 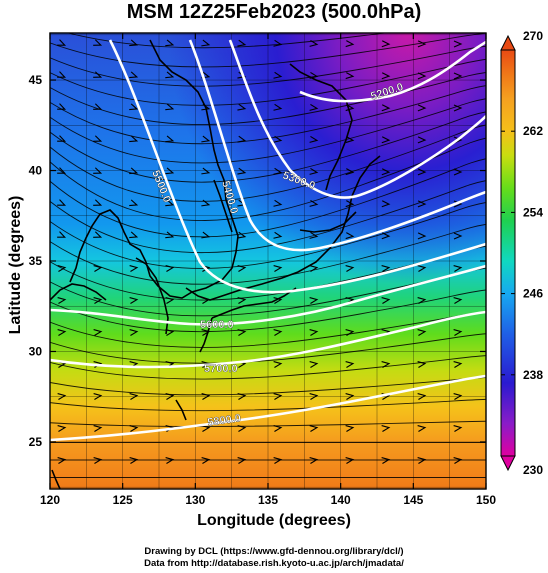 What do you see at coordinates (533, 212) in the screenshot?
I see `colorbar-tick-label: 254` at bounding box center [533, 212].